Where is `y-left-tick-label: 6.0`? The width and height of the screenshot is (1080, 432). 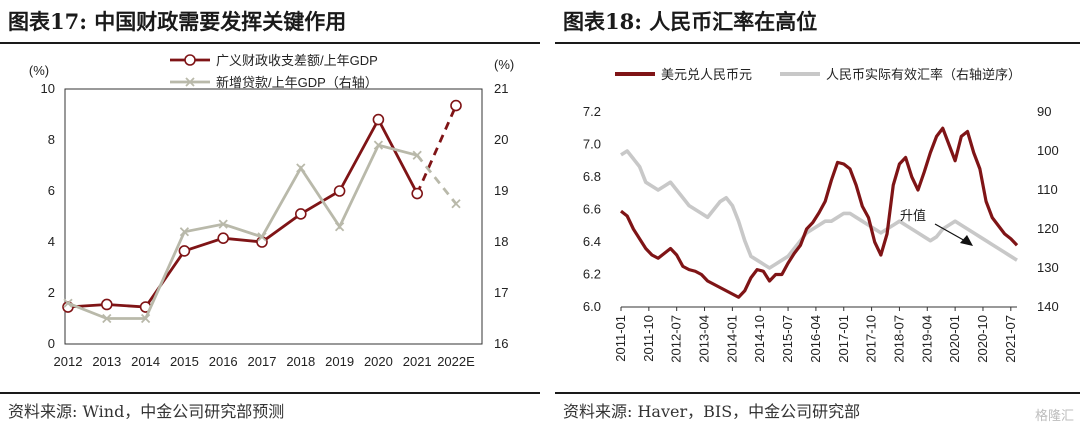 y-left-tick-label: 6.0 is located at coordinates (592, 306).